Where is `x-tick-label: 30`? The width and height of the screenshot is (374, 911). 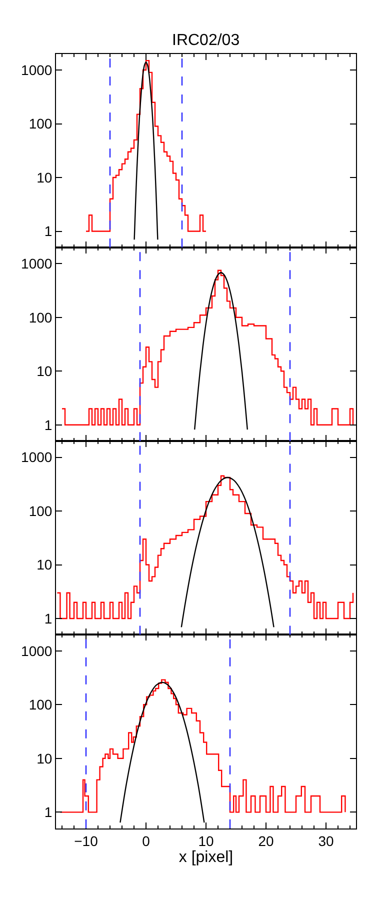
x-tick-label: 30 is located at coordinates (326, 841).